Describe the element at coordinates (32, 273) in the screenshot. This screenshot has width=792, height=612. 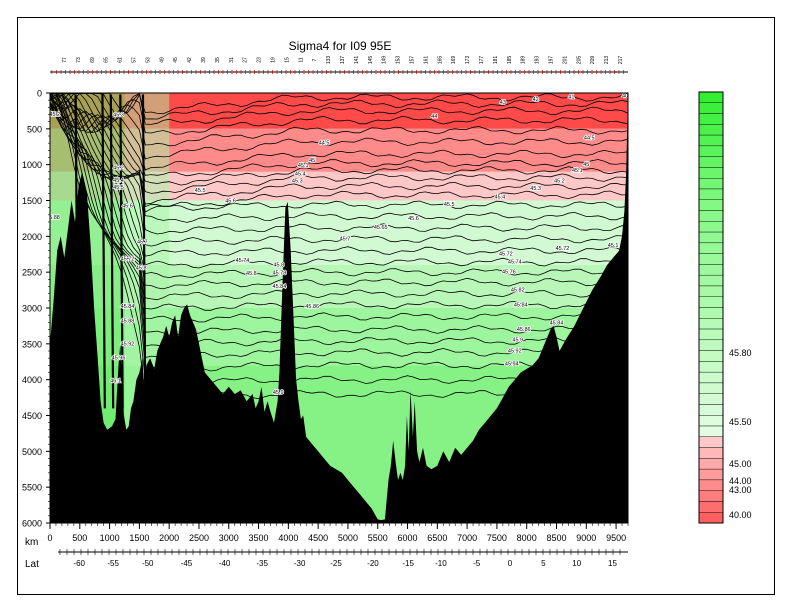
I see `y-tick-label: 2500` at that location.